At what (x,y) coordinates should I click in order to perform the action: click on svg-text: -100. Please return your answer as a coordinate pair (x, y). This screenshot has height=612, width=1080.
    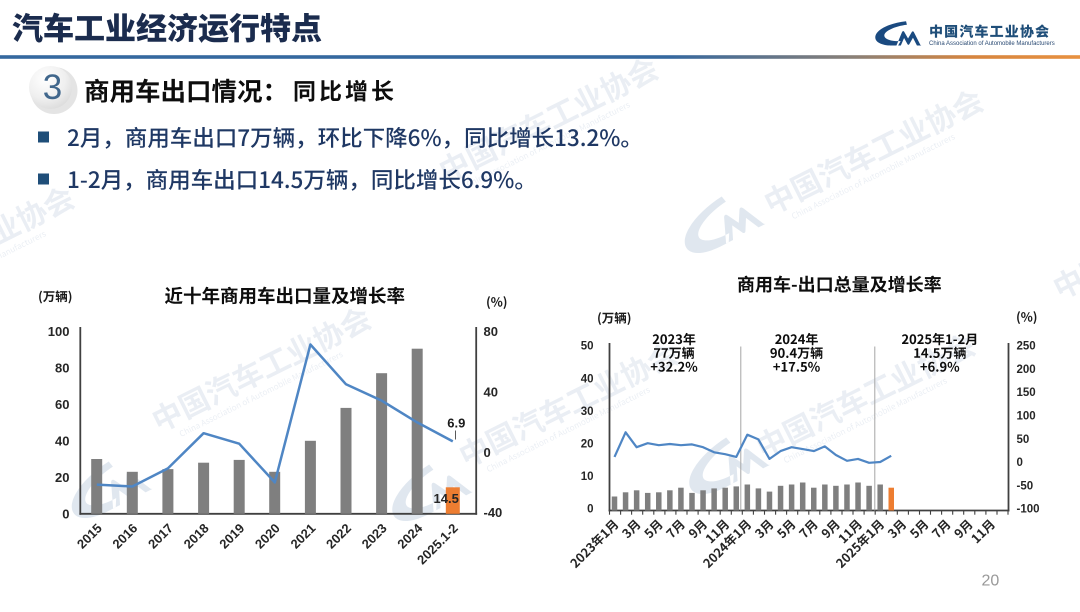
    Looking at the image, I should click on (1028, 510).